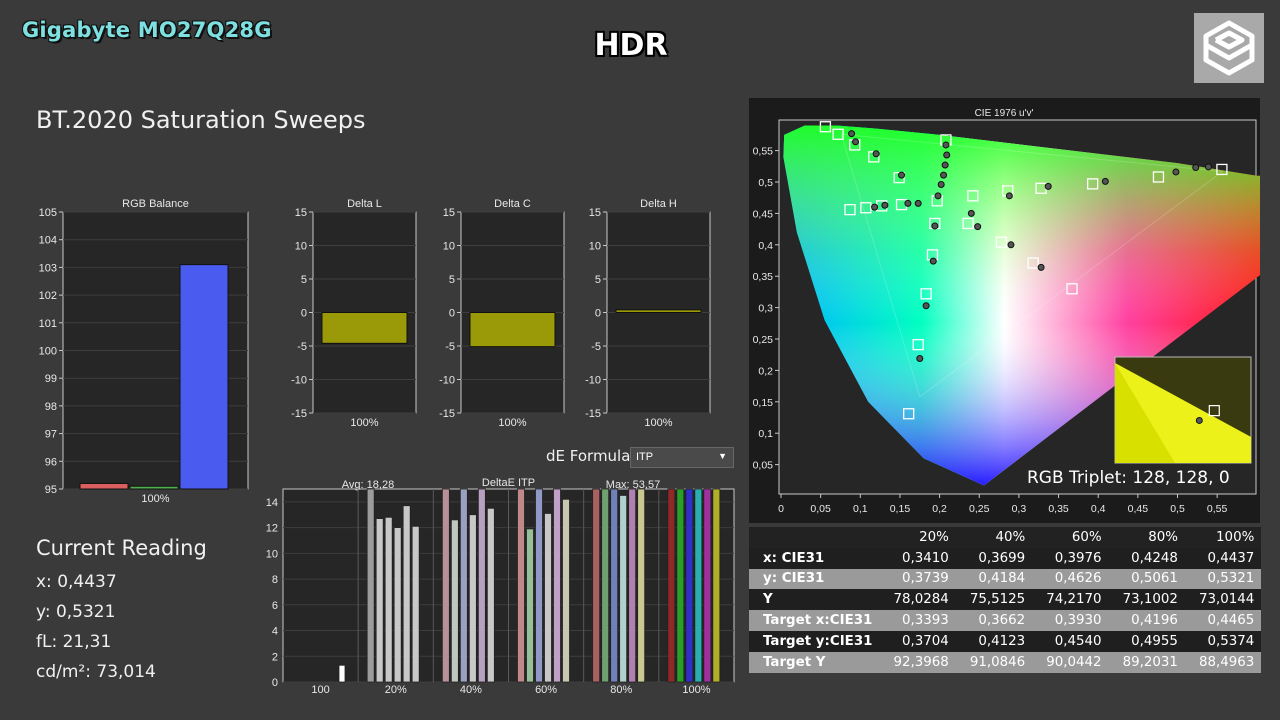  I want to click on cie-x-tick-label: 0,05, so click(820, 509).